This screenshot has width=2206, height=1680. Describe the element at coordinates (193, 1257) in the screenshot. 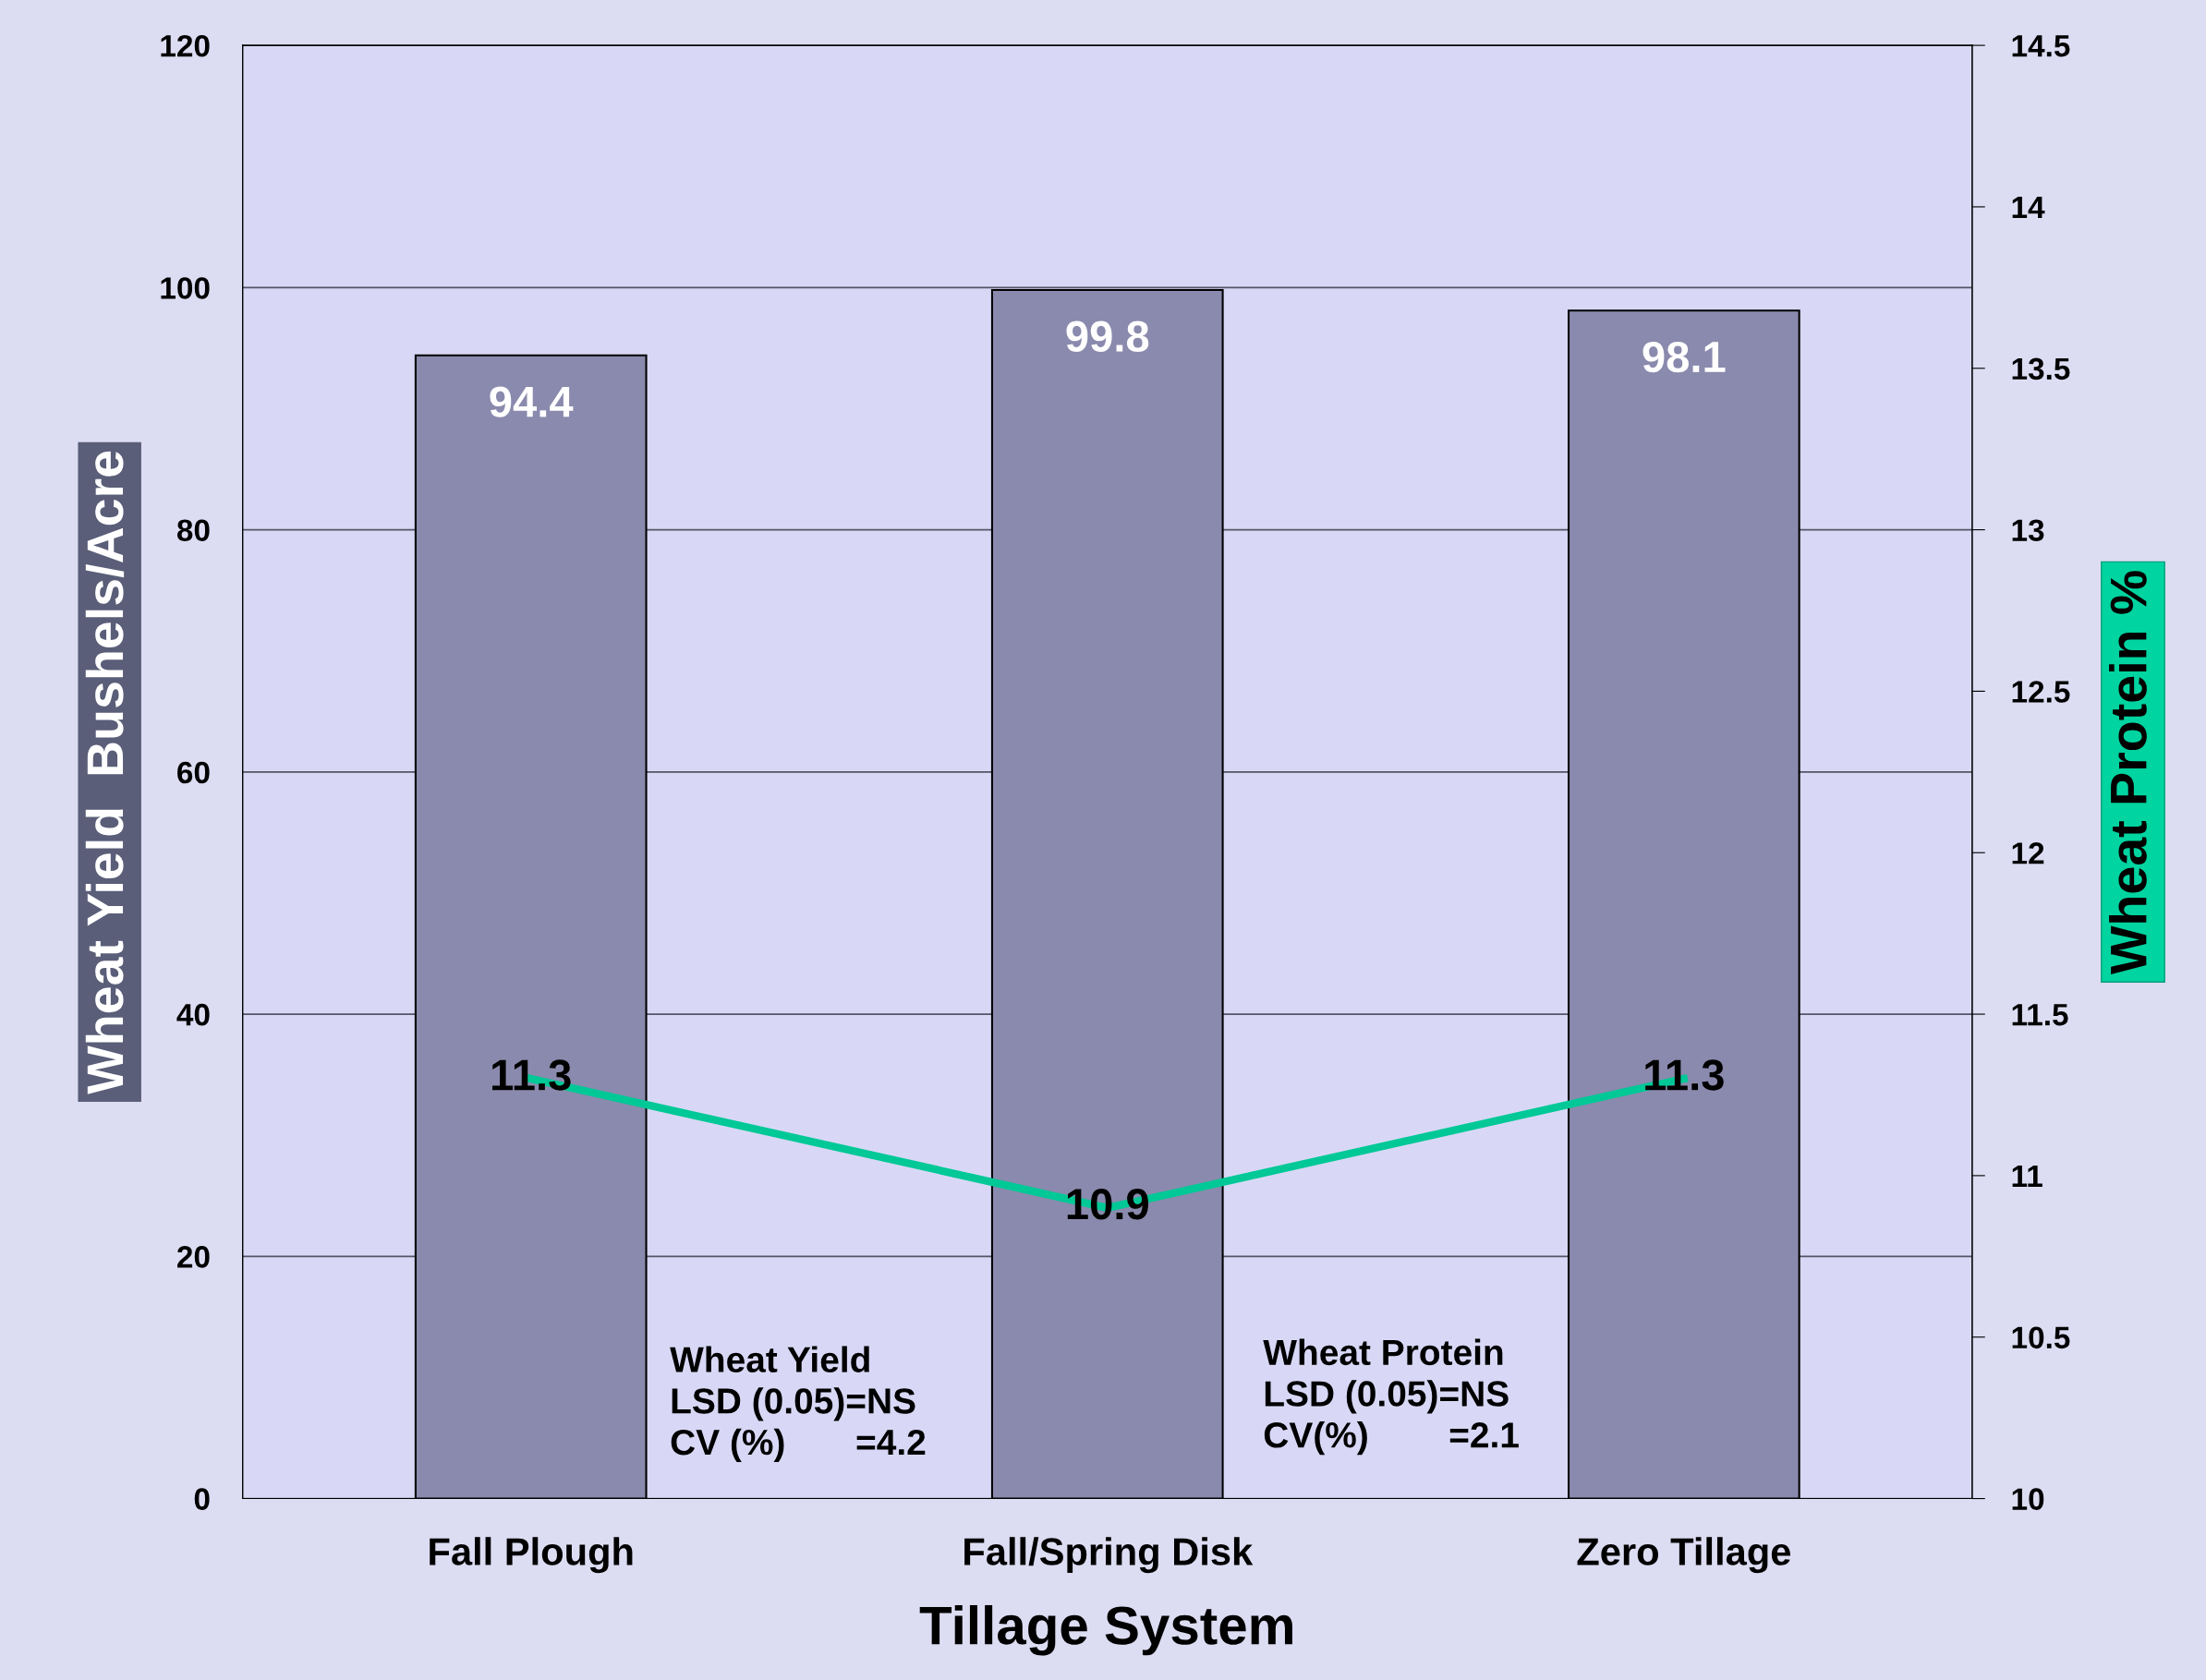

I see `y-tick-label: 20` at that location.